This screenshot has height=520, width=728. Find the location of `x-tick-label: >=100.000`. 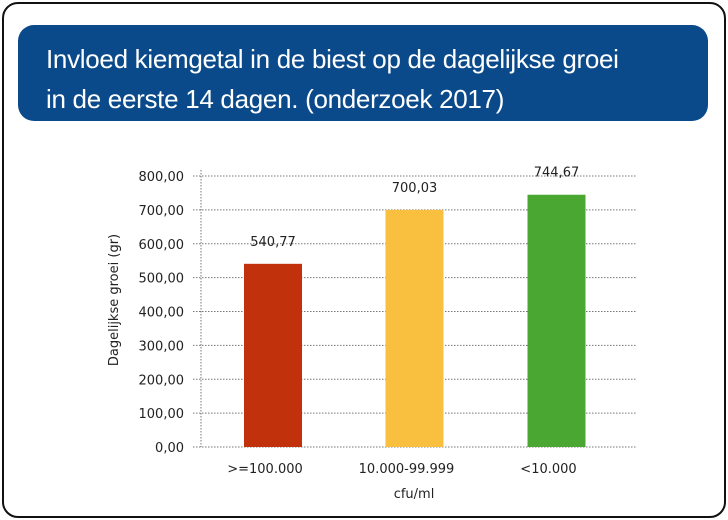

x-tick-label: >=100.000 is located at coordinates (265, 469).